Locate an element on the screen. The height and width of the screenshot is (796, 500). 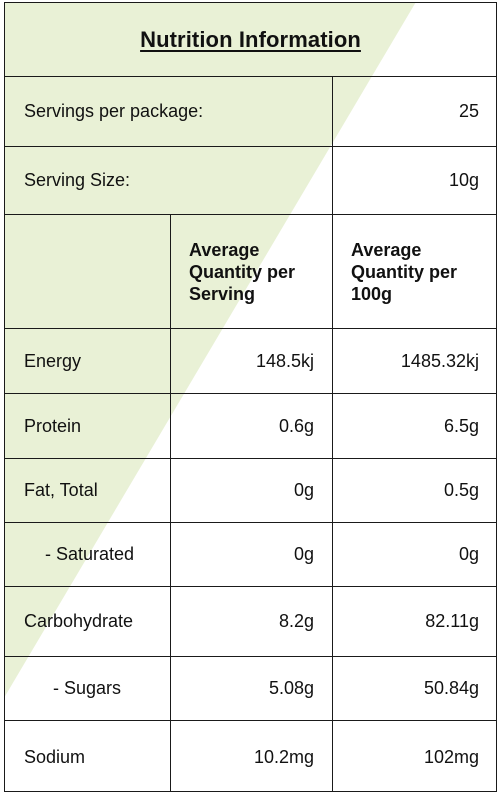
nutrient-per-serving: 148.5kj is located at coordinates (251, 361).